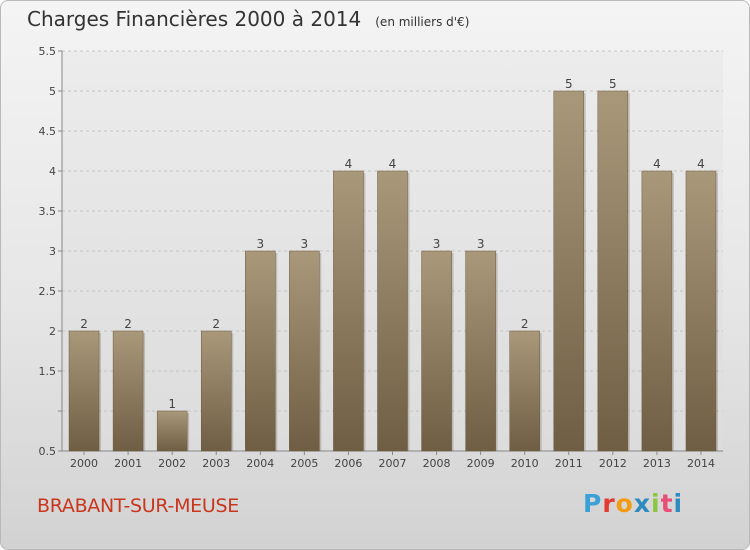  What do you see at coordinates (216, 463) in the screenshot?
I see `x-tick-label: 2003` at bounding box center [216, 463].